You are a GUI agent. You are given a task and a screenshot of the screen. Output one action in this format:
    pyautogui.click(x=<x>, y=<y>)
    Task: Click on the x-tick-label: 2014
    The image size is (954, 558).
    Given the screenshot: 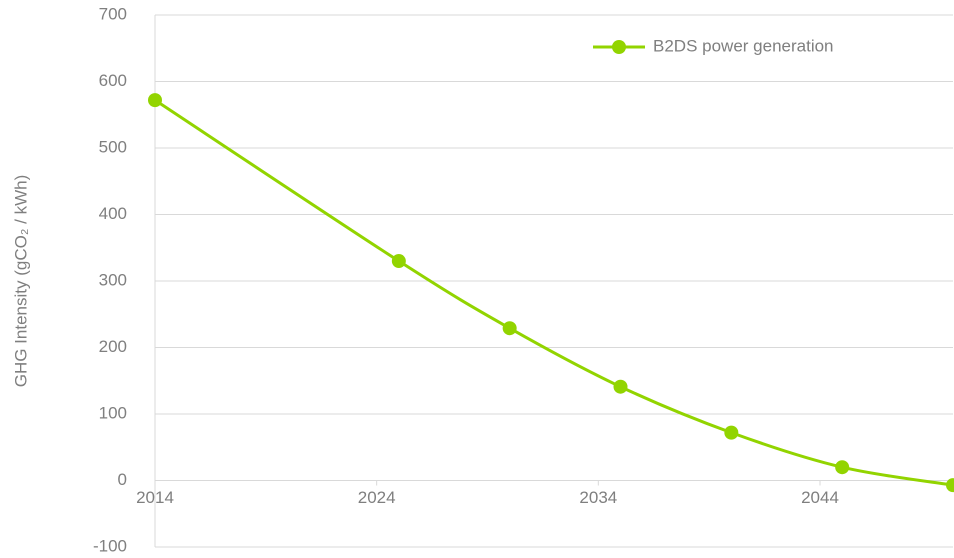 What is the action you would take?
    pyautogui.click(x=155, y=497)
    